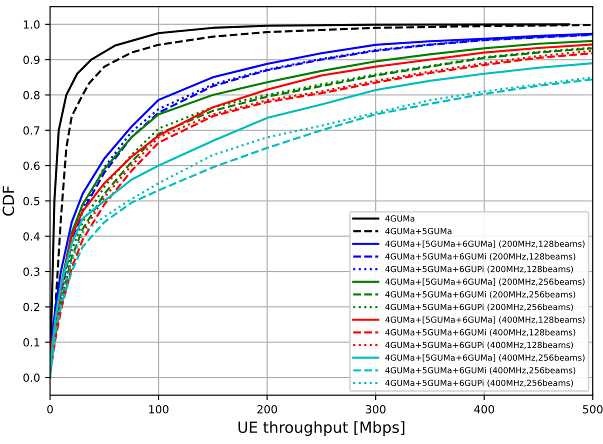 This screenshot has height=444, width=603. Describe the element at coordinates (479, 384) in the screenshot. I see `legend-label: 4GUMa+5GUMa+6GUPi (400MHz,256beams)` at that location.